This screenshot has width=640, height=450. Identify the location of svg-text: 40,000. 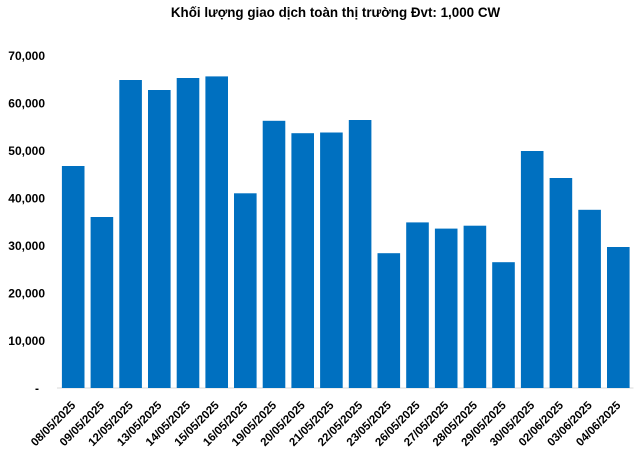
(26, 199).